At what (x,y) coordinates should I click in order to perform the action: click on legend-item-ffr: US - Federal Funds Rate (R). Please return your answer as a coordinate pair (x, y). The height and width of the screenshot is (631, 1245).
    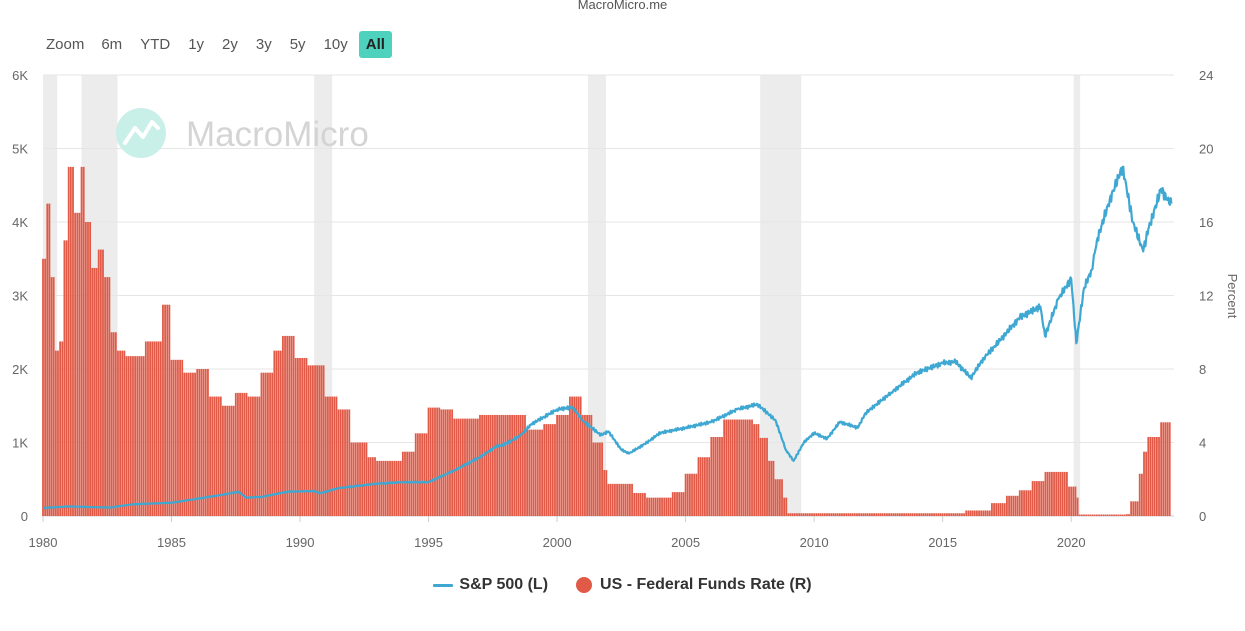
    Looking at the image, I should click on (694, 585).